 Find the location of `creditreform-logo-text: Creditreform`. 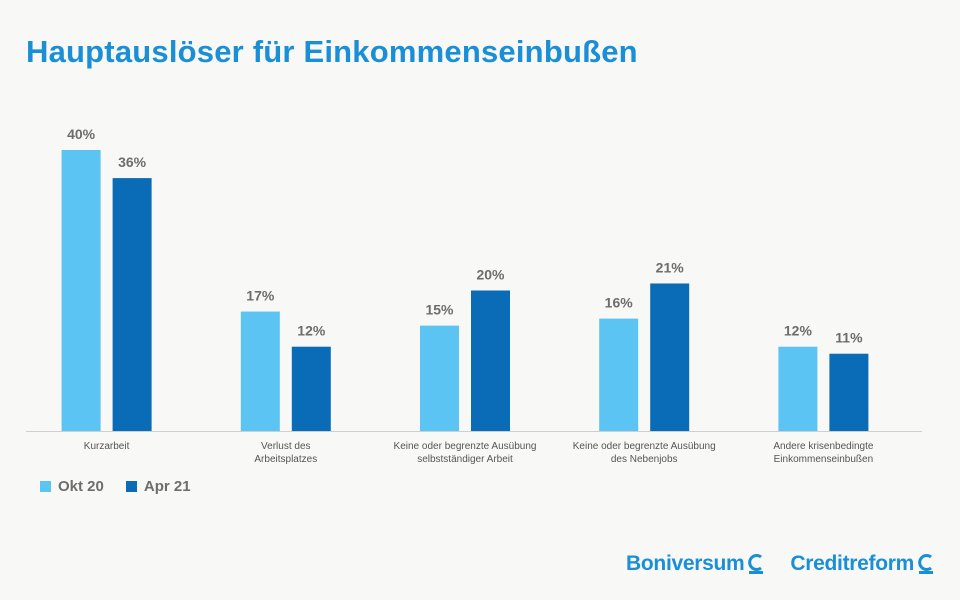

creditreform-logo-text: Creditreform is located at coordinates (852, 563).